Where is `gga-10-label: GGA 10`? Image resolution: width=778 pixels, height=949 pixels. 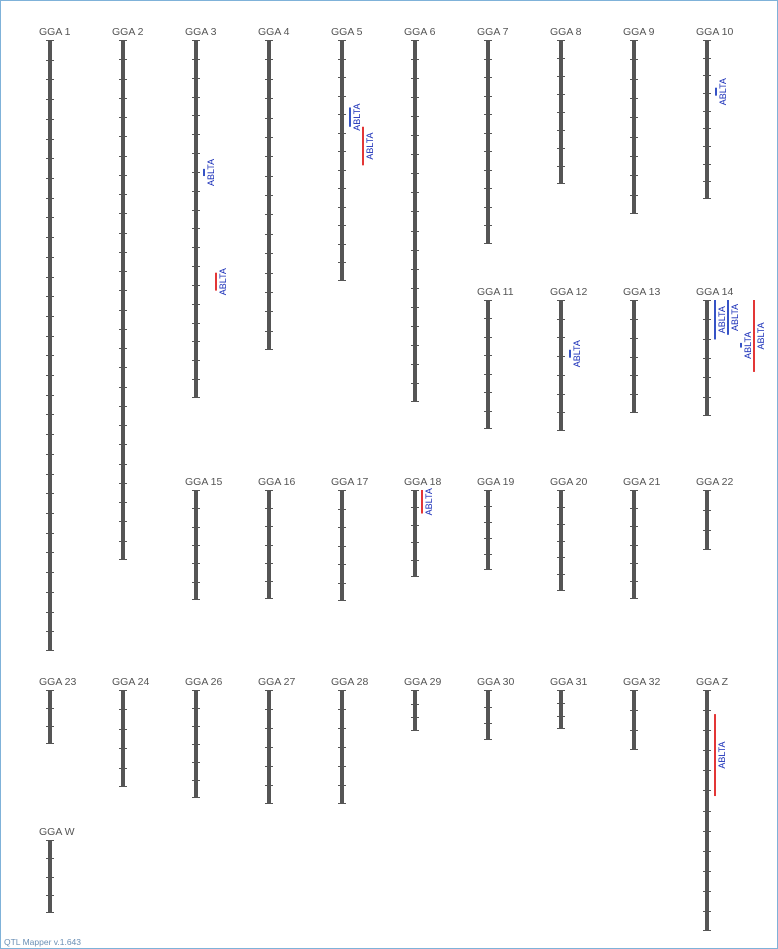 gga-10-label: GGA 10 is located at coordinates (715, 32).